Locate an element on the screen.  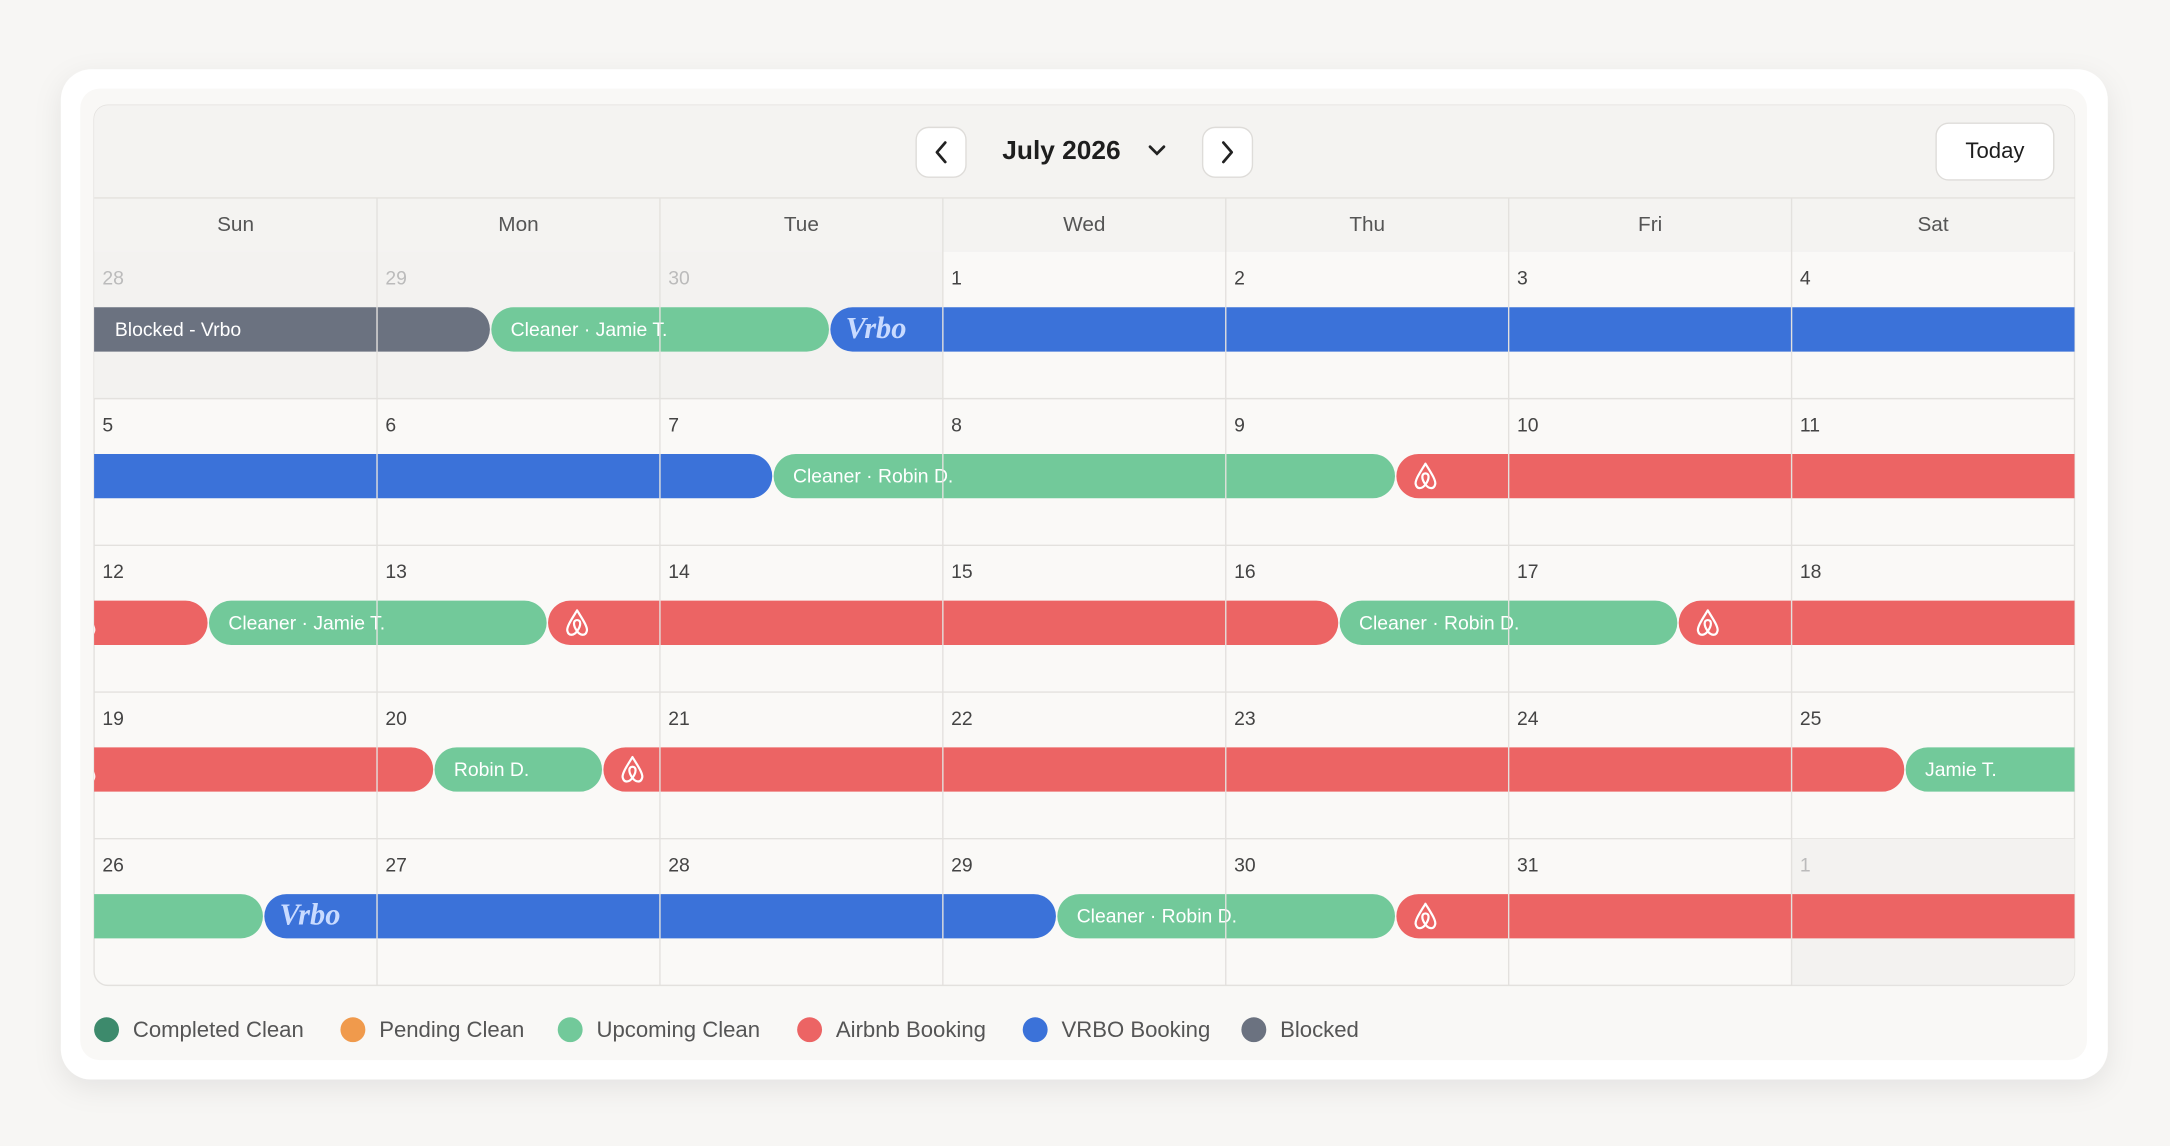
upcoming-event is located at coordinates (159, 916).